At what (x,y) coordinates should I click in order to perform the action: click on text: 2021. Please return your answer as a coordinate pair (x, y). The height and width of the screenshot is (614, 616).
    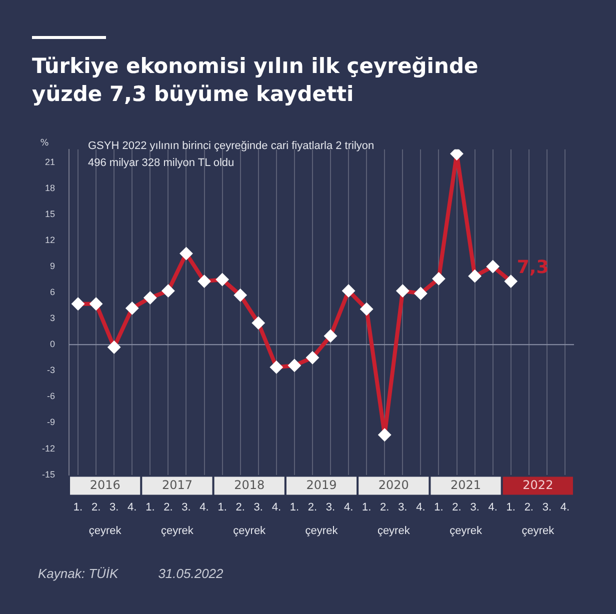
    Looking at the image, I should click on (466, 485).